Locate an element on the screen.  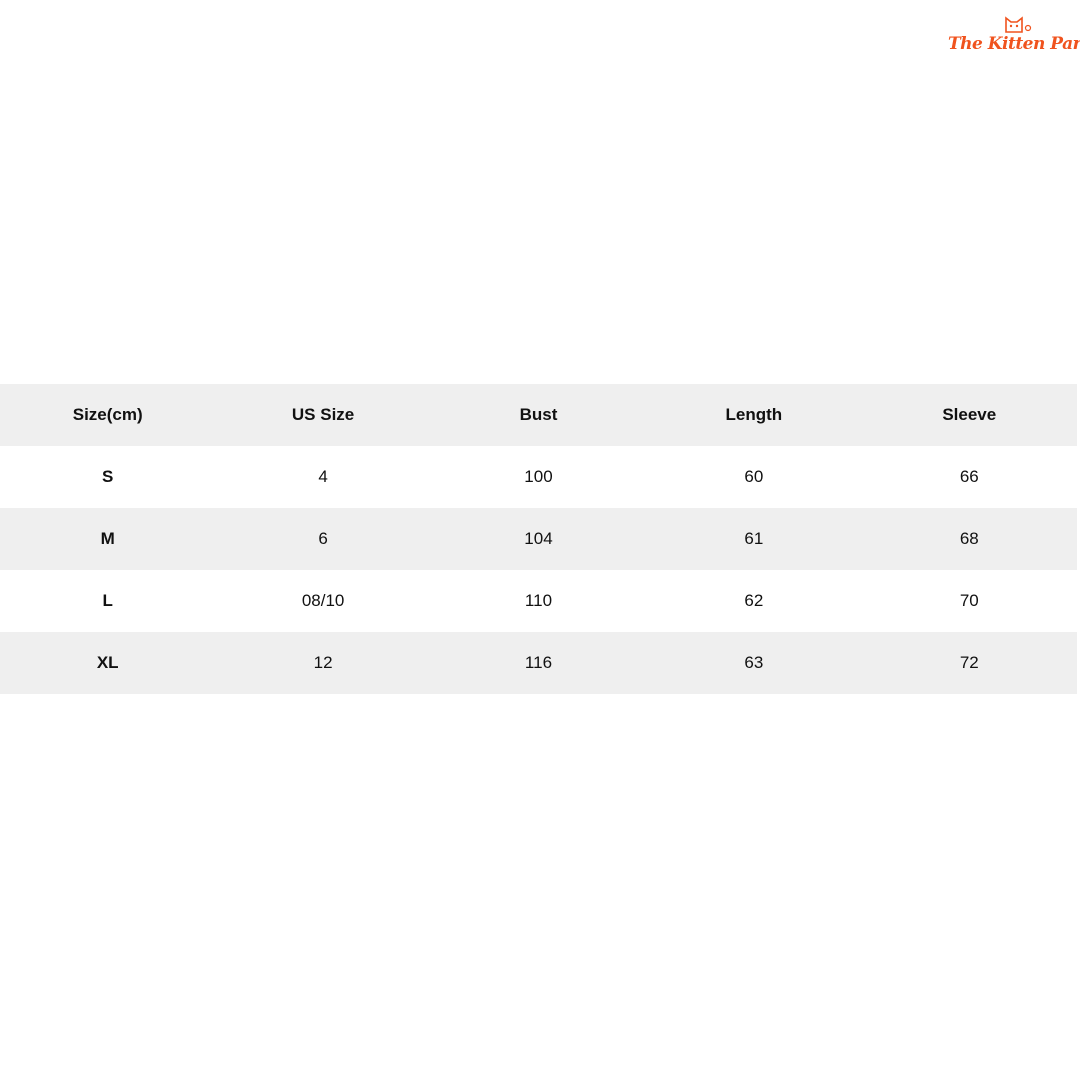
table-row: L 08/10 110 62 70 is located at coordinates (538, 601).